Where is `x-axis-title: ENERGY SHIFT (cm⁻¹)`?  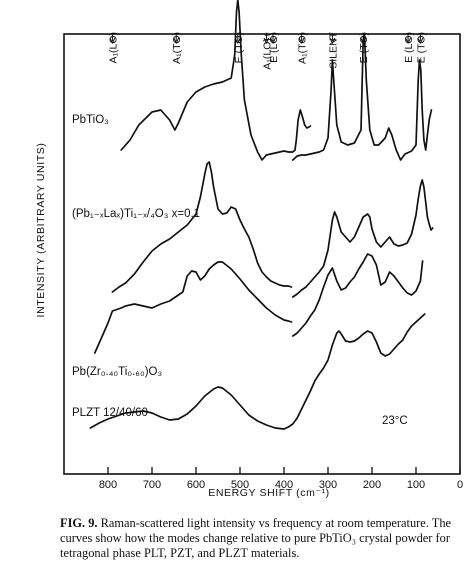 x-axis-title: ENERGY SHIFT (cm⁻¹) is located at coordinates (269, 493).